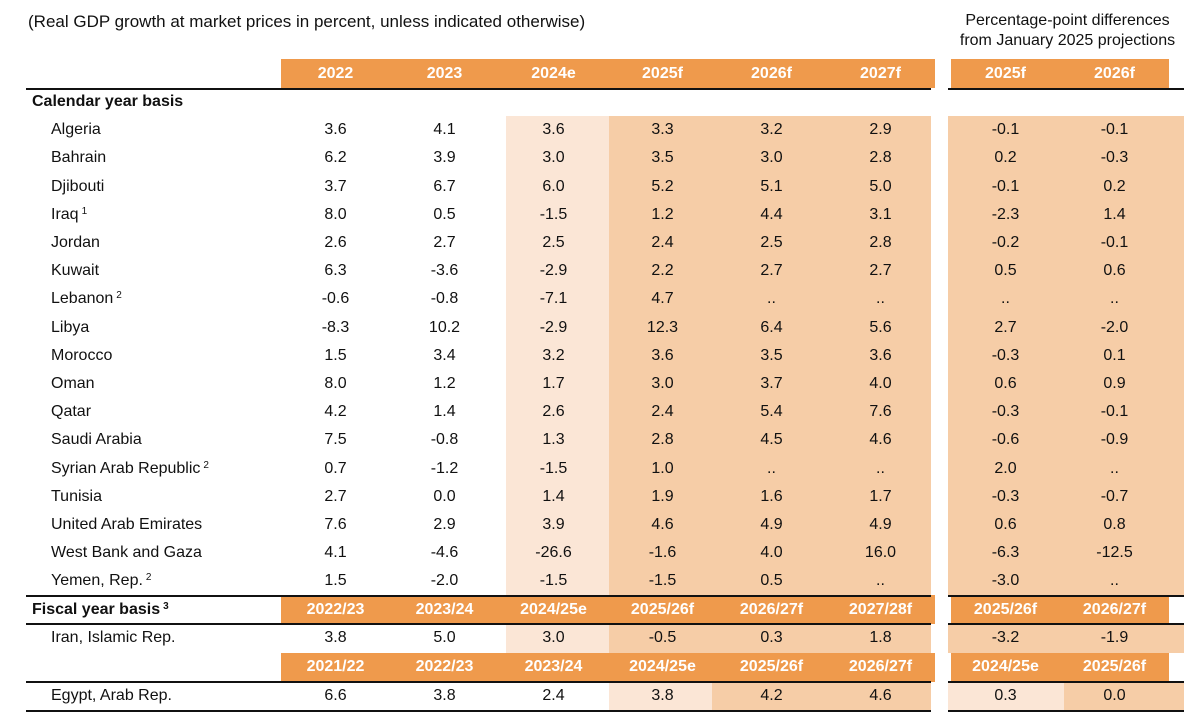 The image size is (1200, 728). I want to click on country-name-cell: United Arab Emirates, so click(153, 525).